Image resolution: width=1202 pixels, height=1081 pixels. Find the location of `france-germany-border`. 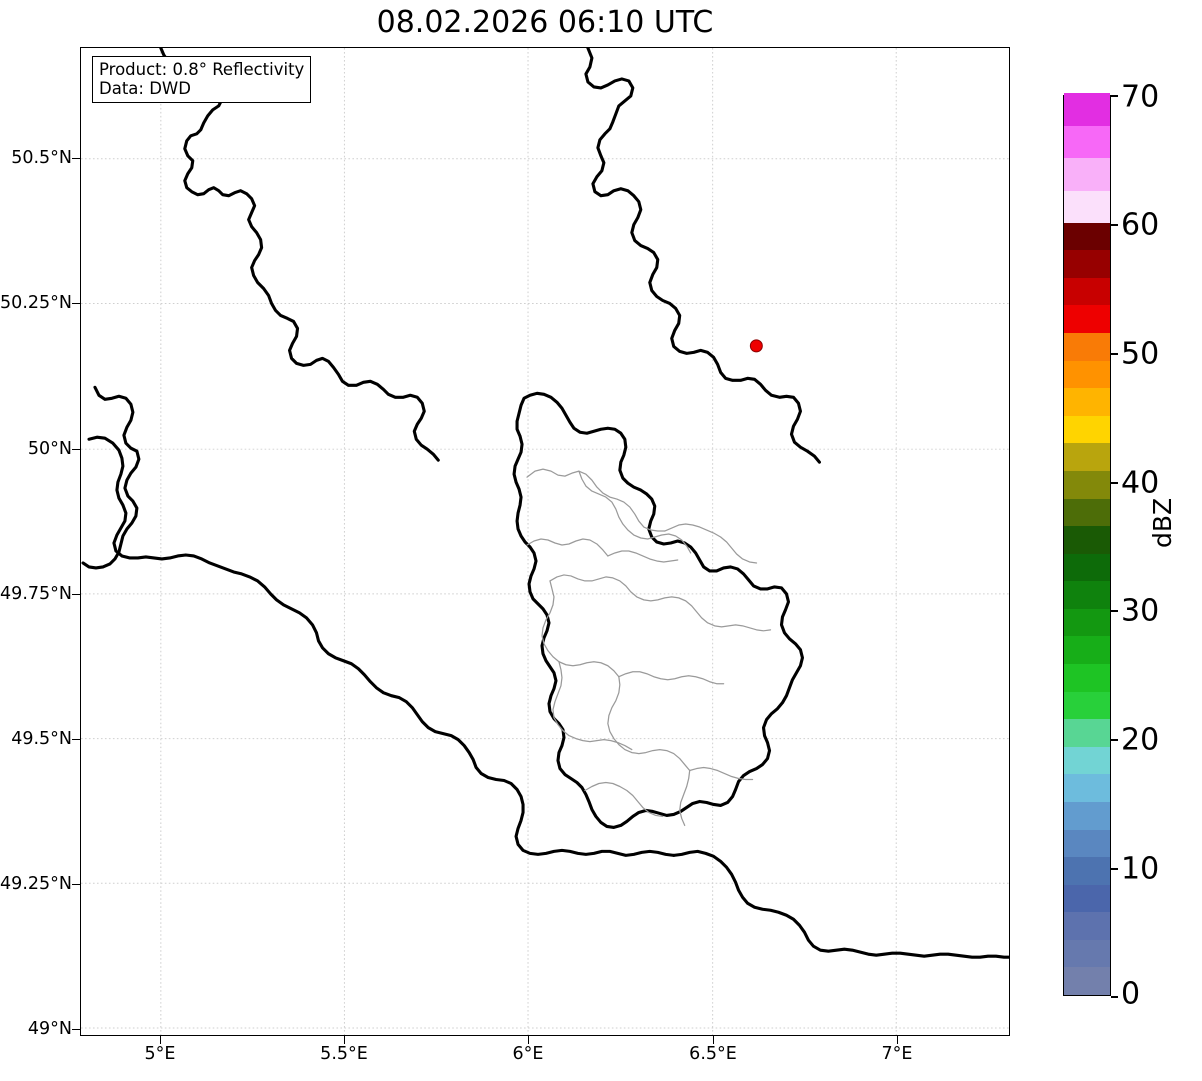

france-germany-border is located at coordinates (840, 904).